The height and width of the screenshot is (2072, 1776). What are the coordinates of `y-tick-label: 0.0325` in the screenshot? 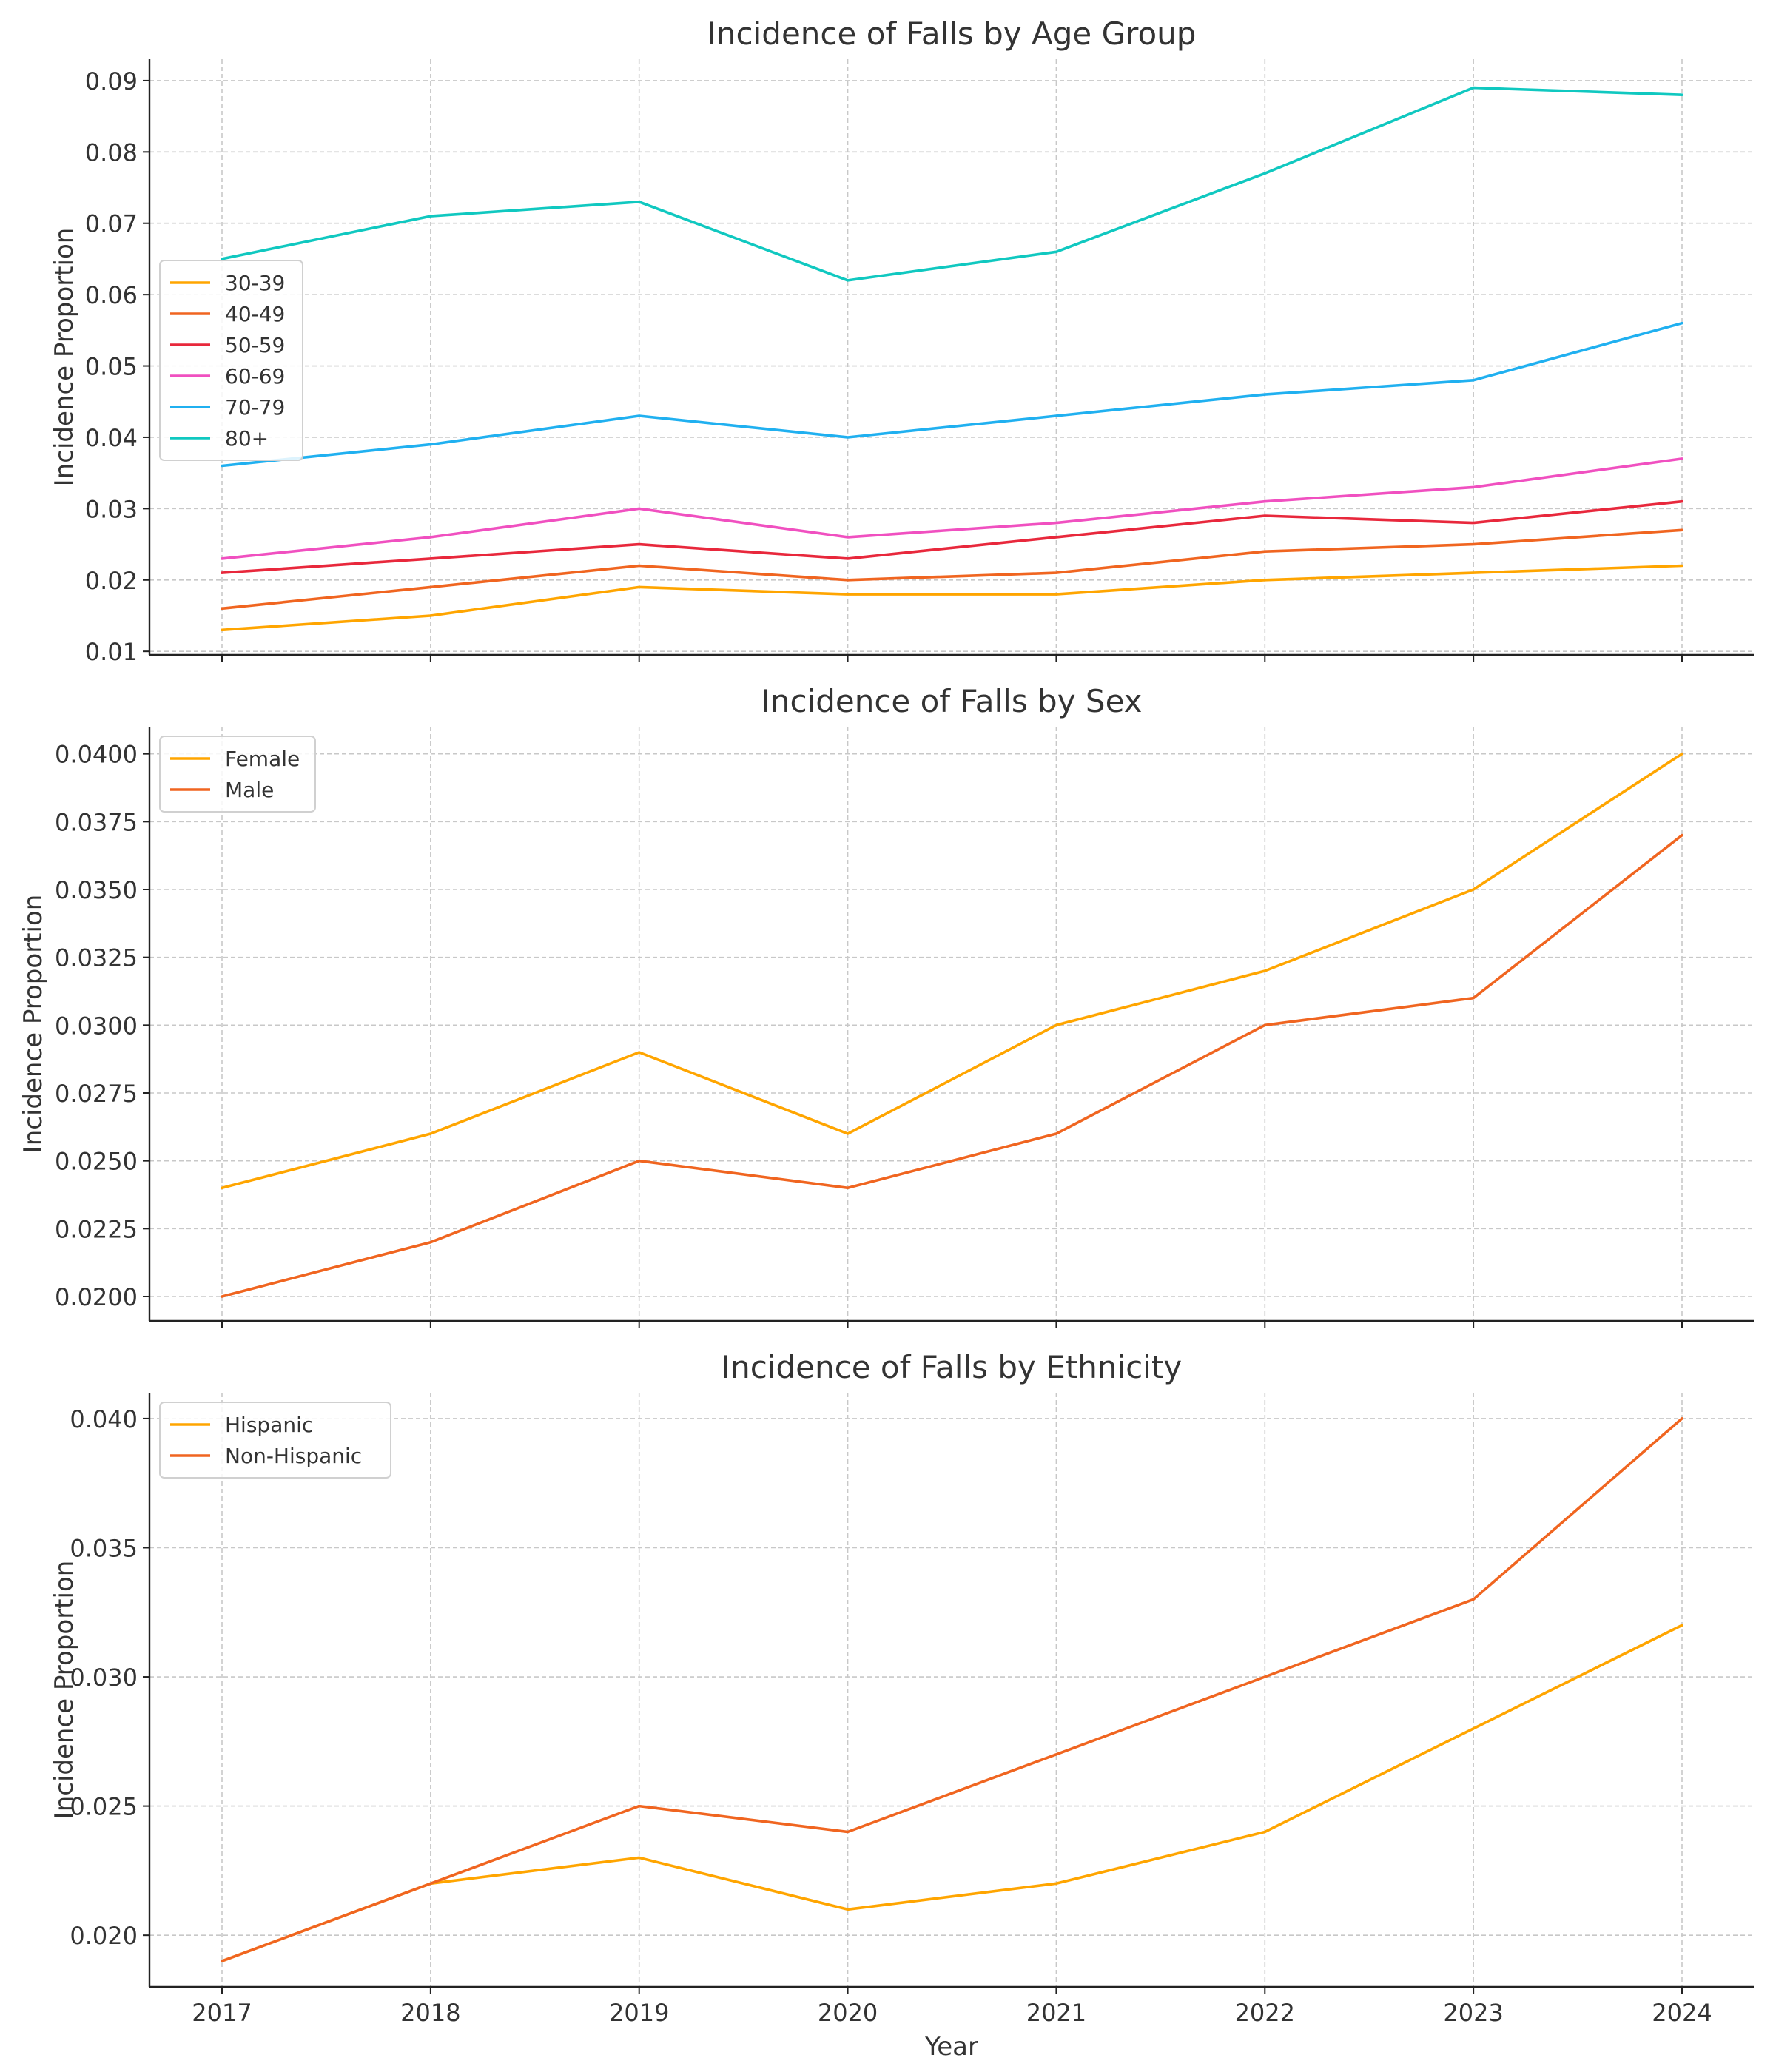 It's located at (96, 958).